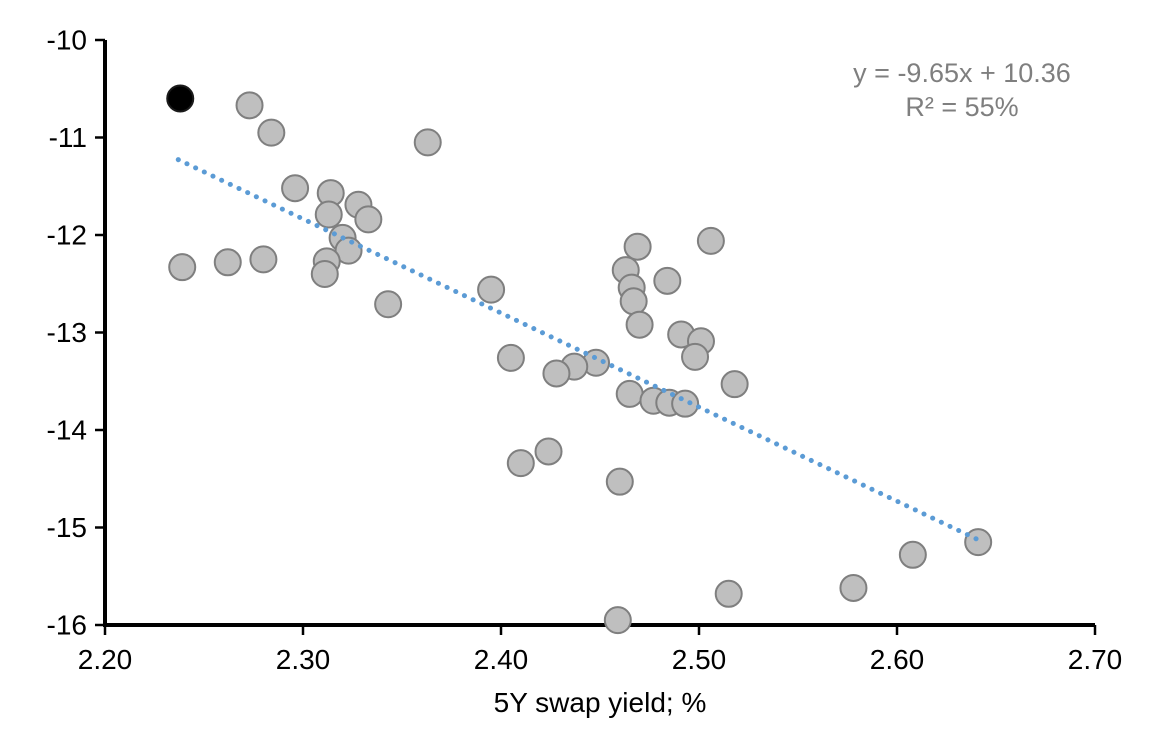 The width and height of the screenshot is (1152, 745). What do you see at coordinates (105, 659) in the screenshot?
I see `x-axis-tick-label: 2.20` at bounding box center [105, 659].